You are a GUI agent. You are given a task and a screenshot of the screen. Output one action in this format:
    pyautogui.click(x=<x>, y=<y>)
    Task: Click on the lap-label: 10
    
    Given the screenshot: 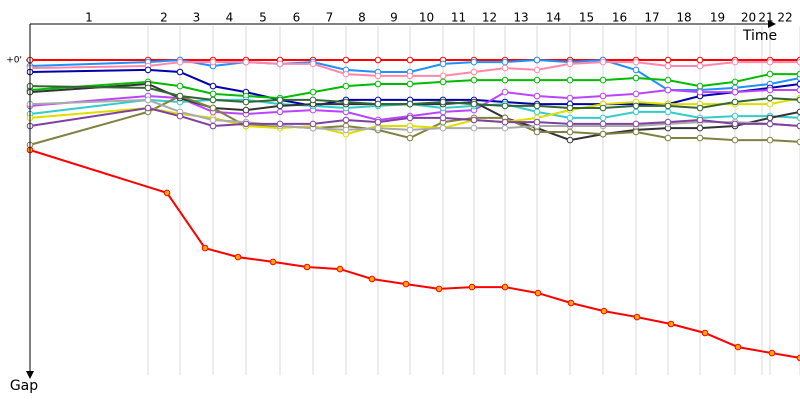 What is the action you would take?
    pyautogui.click(x=426, y=18)
    